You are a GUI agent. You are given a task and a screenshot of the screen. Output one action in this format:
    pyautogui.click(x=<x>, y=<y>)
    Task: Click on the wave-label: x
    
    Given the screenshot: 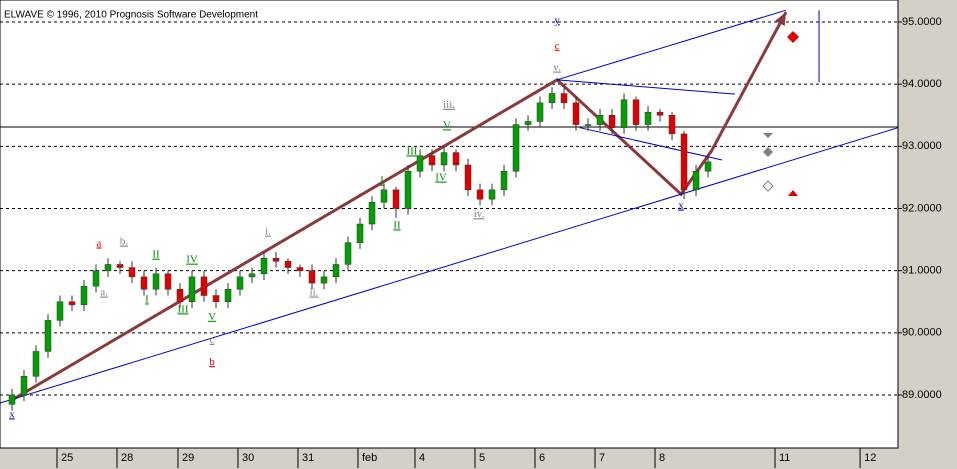 What is the action you would take?
    pyautogui.click(x=681, y=206)
    